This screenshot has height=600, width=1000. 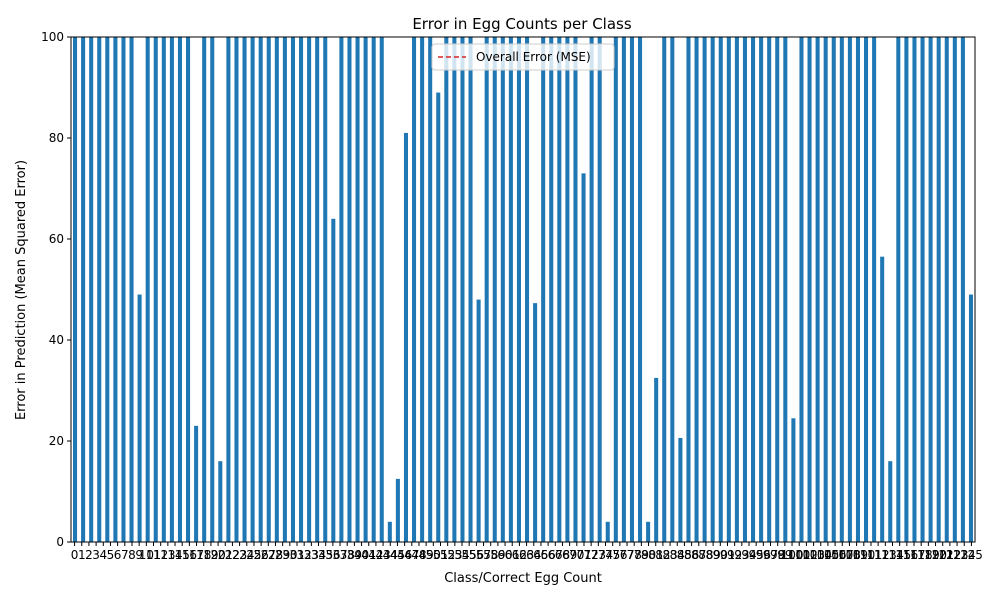 What do you see at coordinates (957, 555) in the screenshot?
I see `x-tick-label: 123` at bounding box center [957, 555].